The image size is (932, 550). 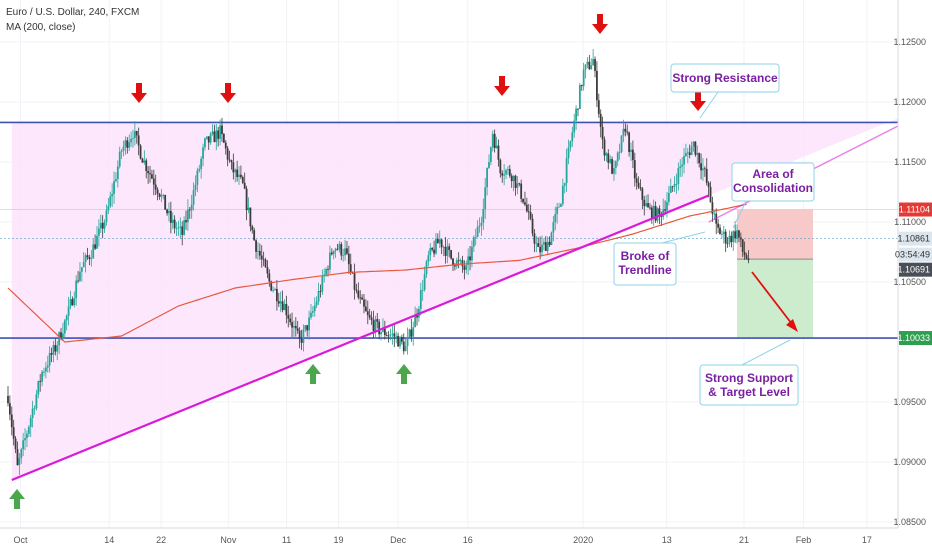 I want to click on annotation-text: Broke of, so click(x=646, y=256).